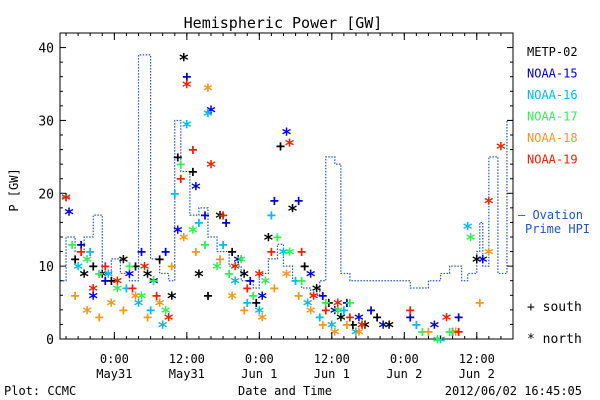  I want to click on legend-entry: NOAA-17, so click(552, 117).